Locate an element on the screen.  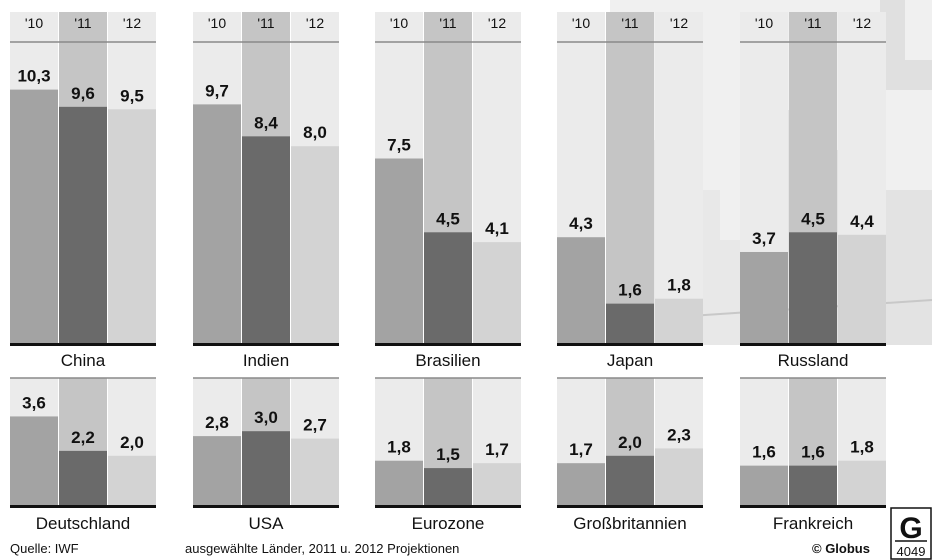
data-label: 10,3 is located at coordinates (33, 76).